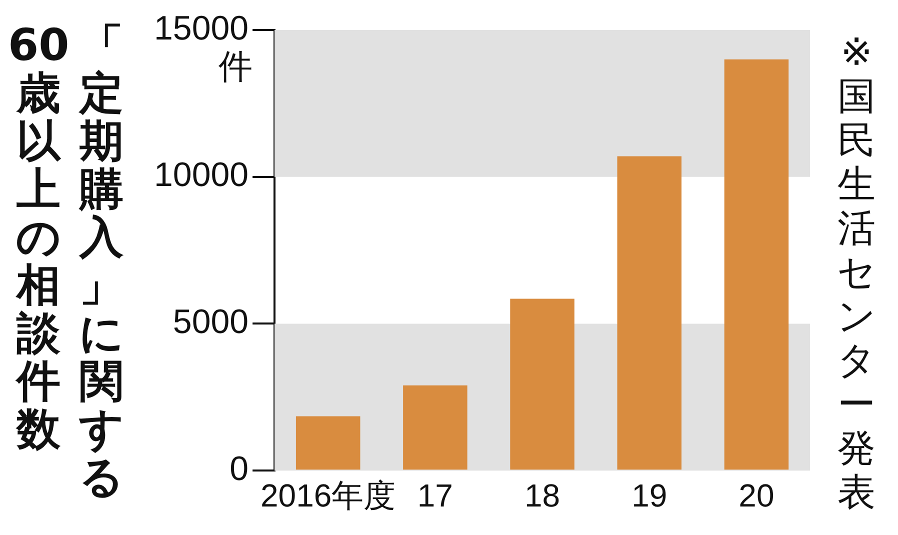 This screenshot has width=898, height=535. What do you see at coordinates (101, 261) in the screenshot?
I see `chart-title: 「定期購入」に関する` at bounding box center [101, 261].